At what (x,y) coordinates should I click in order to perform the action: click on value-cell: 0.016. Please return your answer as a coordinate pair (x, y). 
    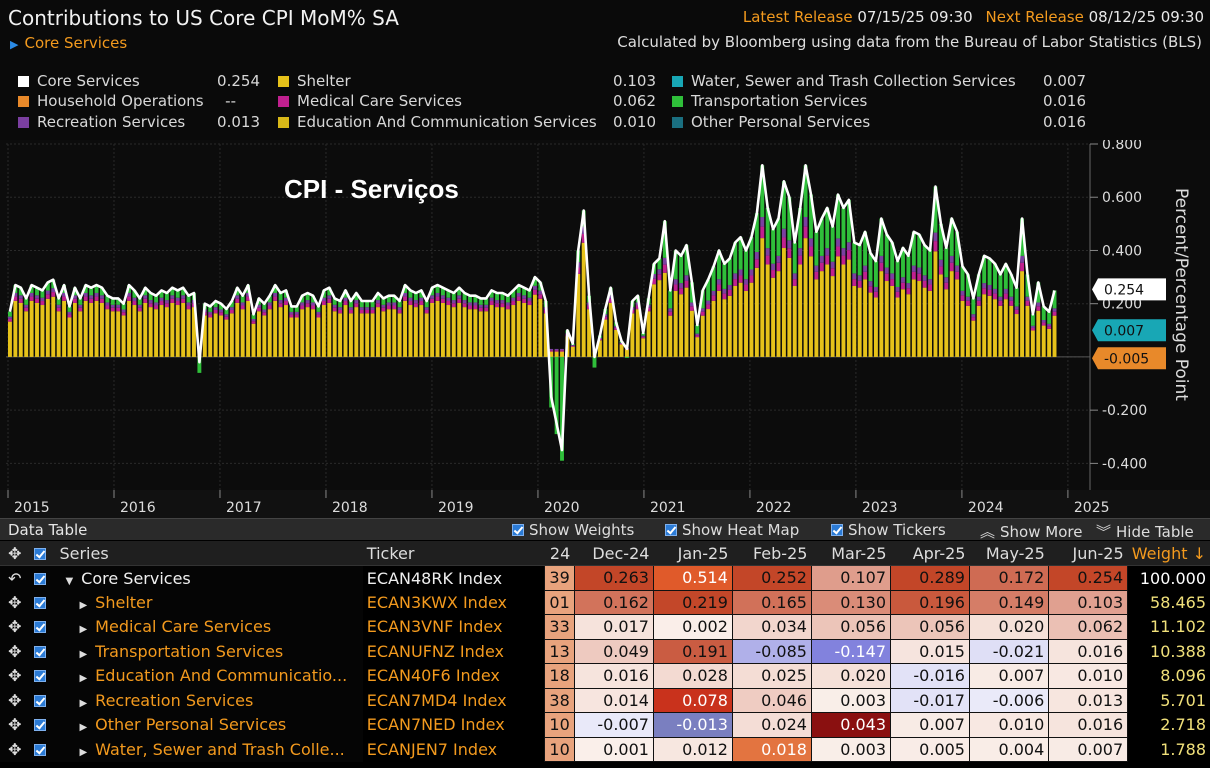
    Looking at the image, I should click on (1088, 651).